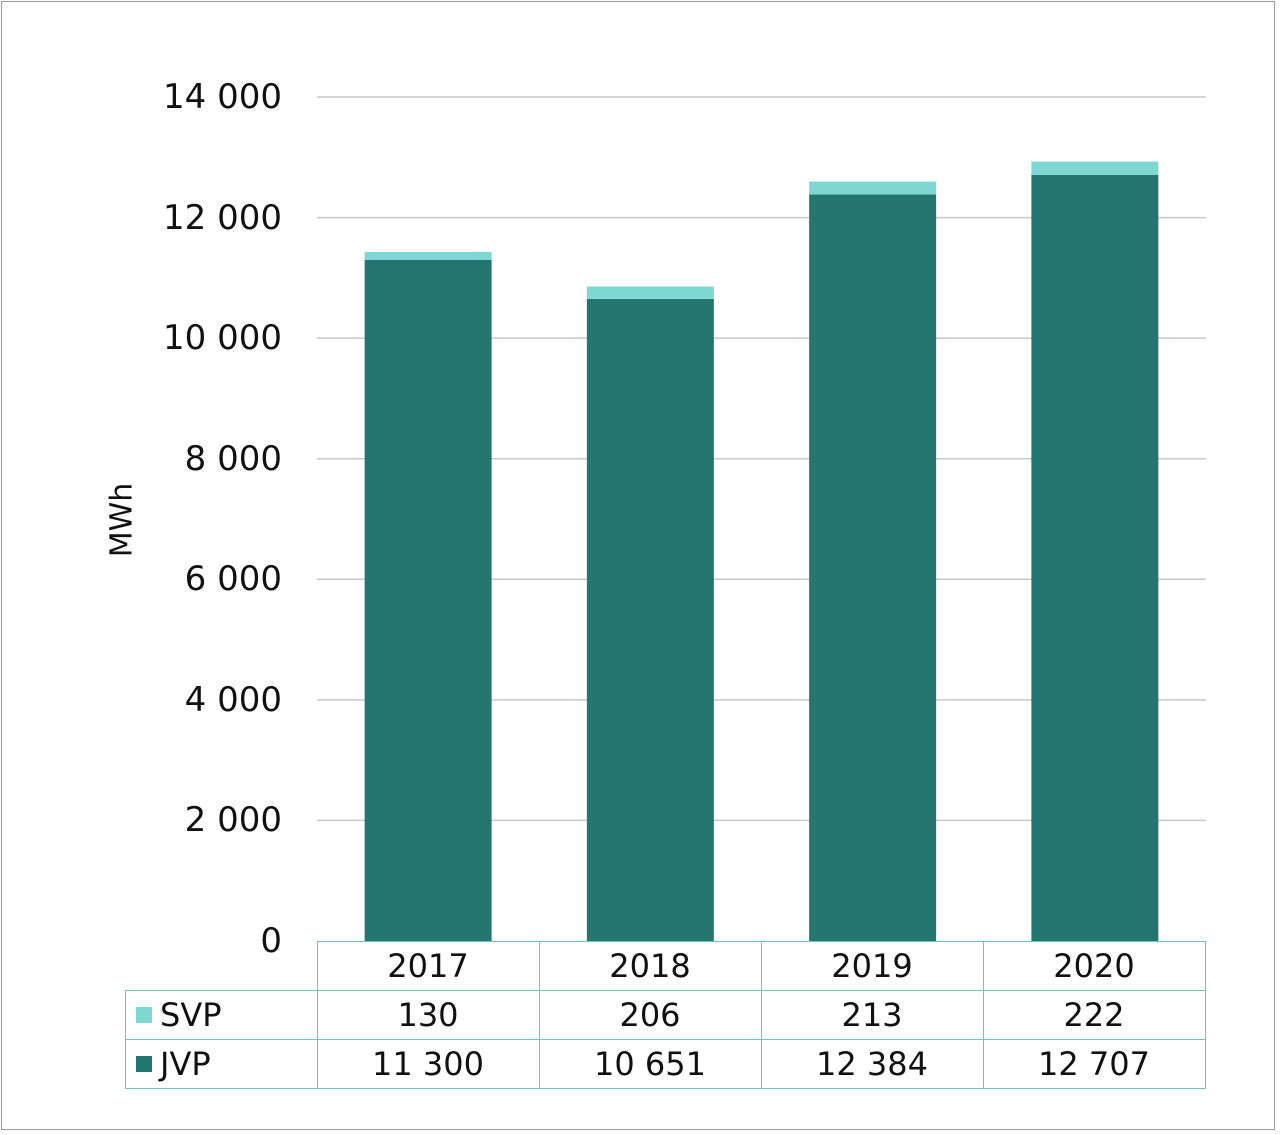  What do you see at coordinates (221, 966) in the screenshot?
I see `table-corner` at bounding box center [221, 966].